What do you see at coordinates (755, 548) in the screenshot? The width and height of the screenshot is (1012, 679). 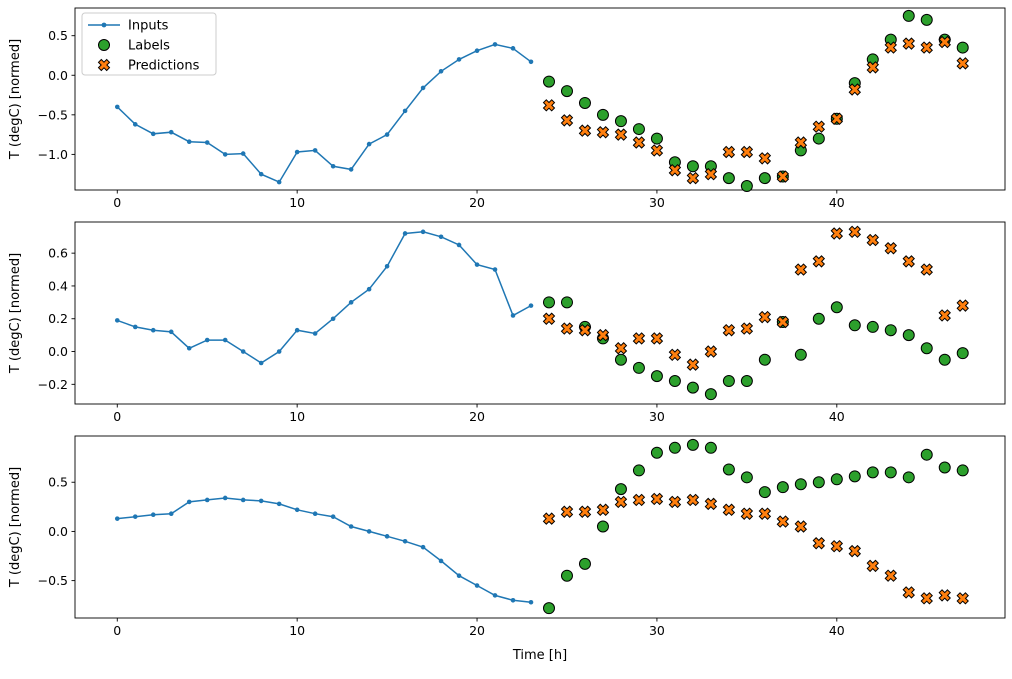 I see `predictions-series` at bounding box center [755, 548].